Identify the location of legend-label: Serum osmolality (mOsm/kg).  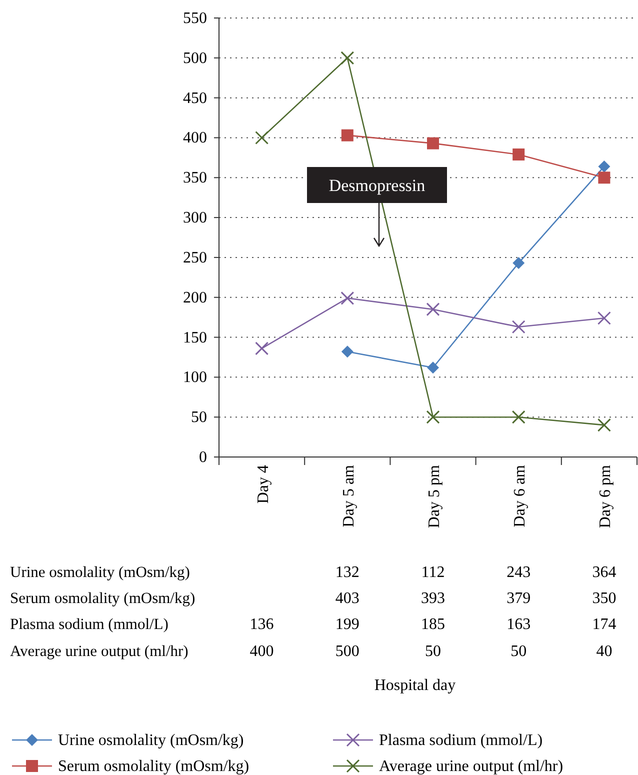
(154, 766).